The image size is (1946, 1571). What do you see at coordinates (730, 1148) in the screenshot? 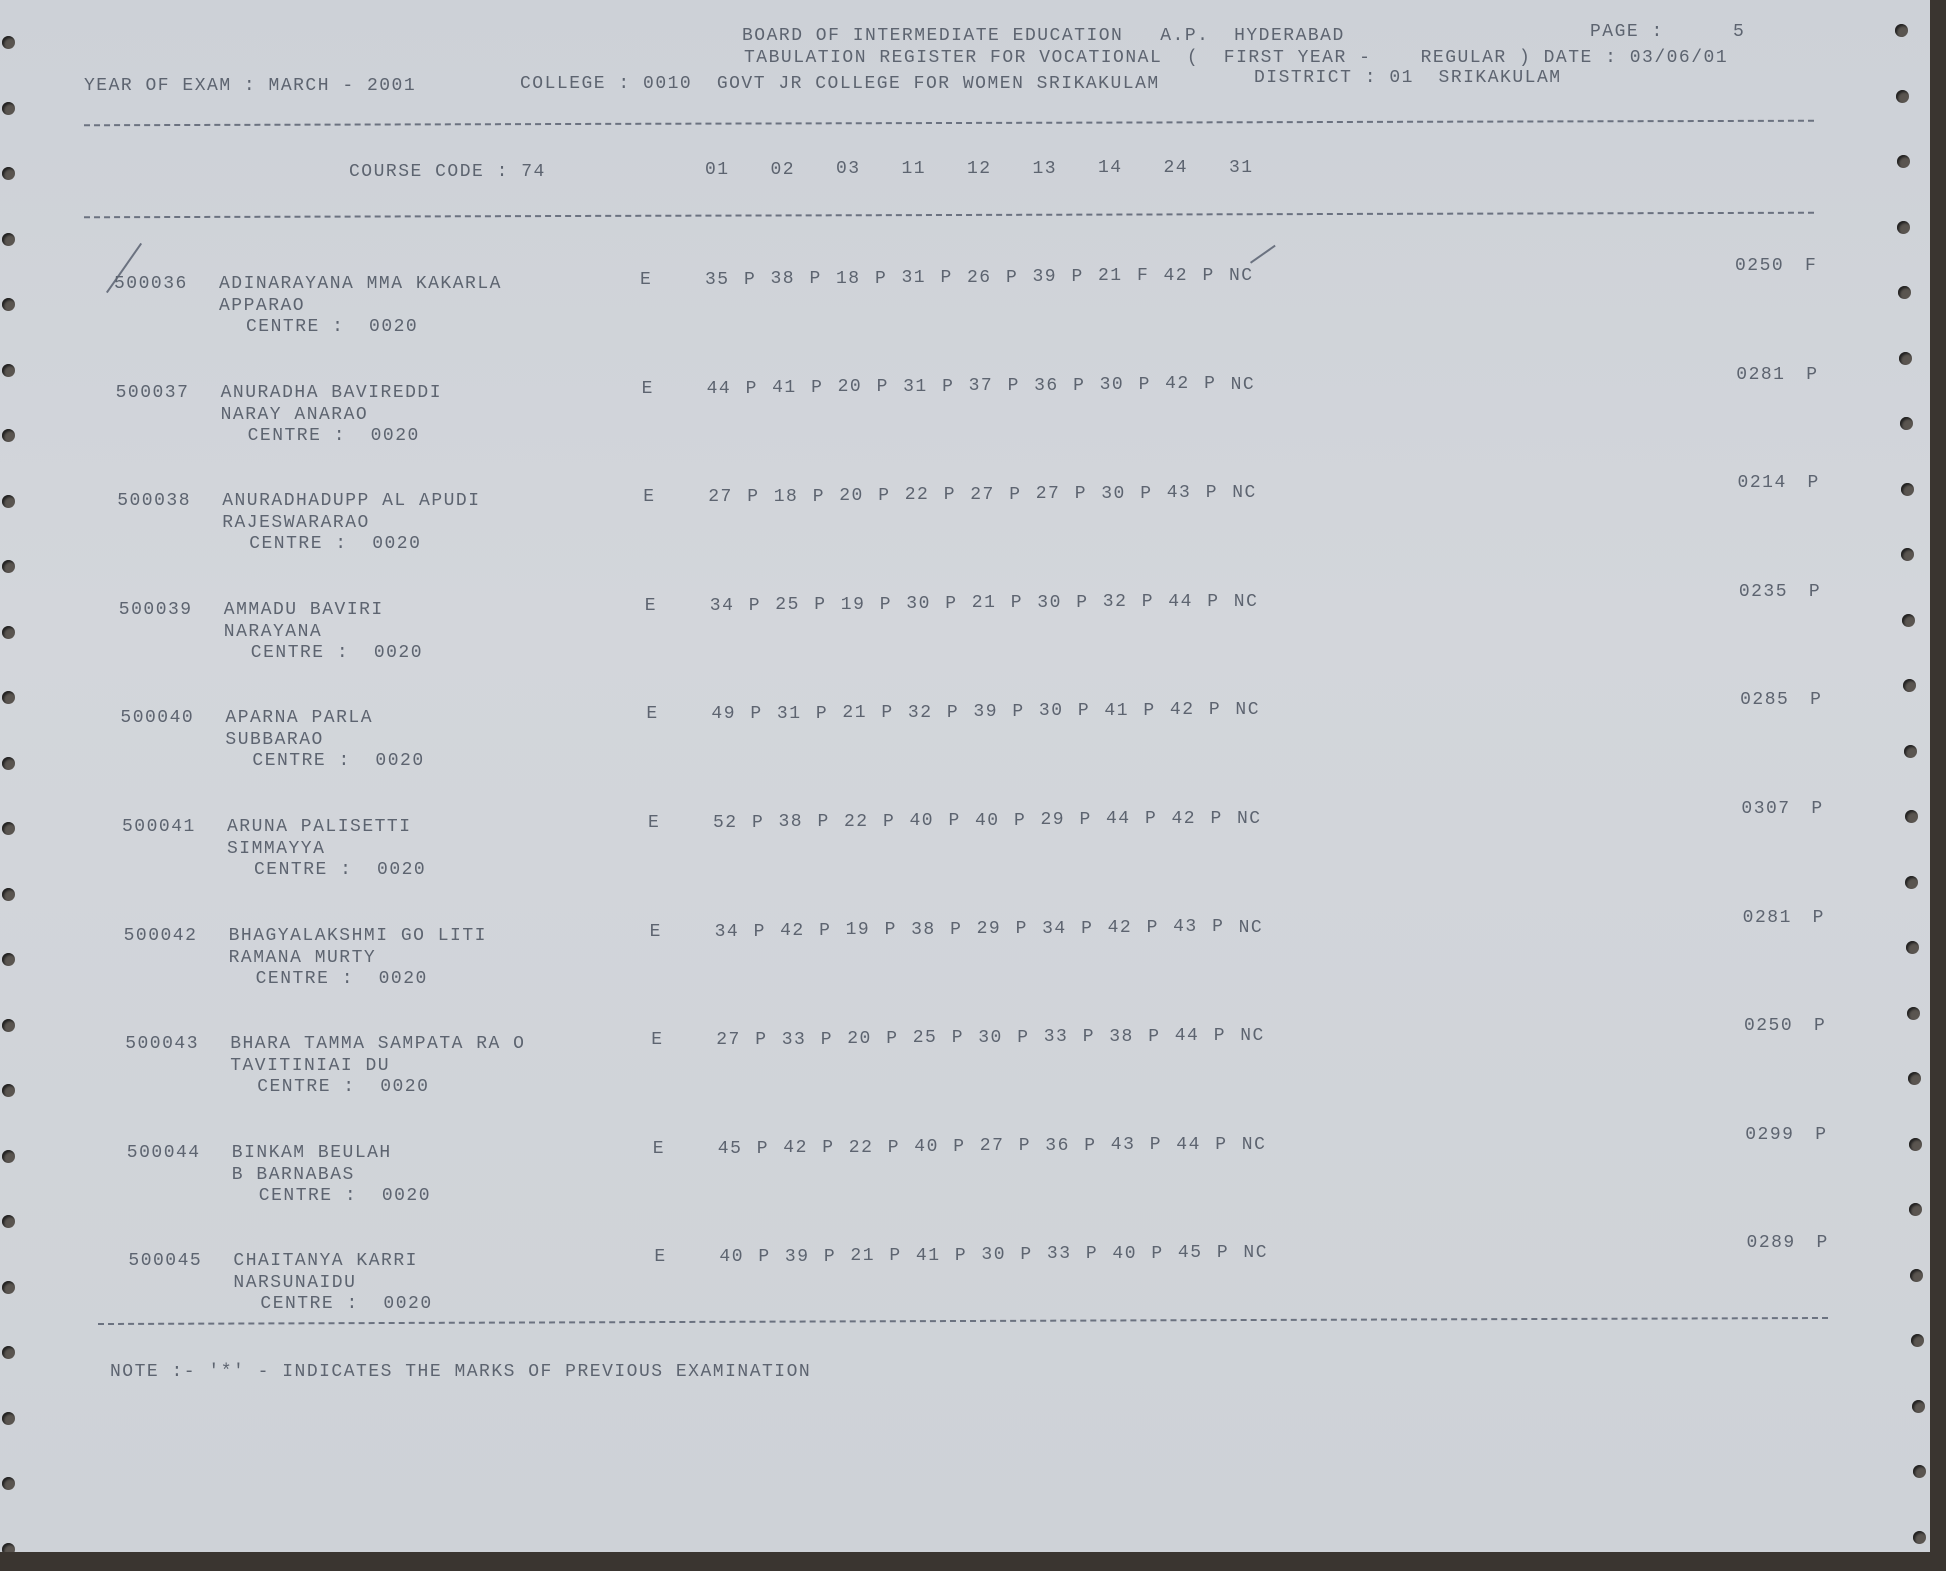
I see `subject-mark: 45` at bounding box center [730, 1148].